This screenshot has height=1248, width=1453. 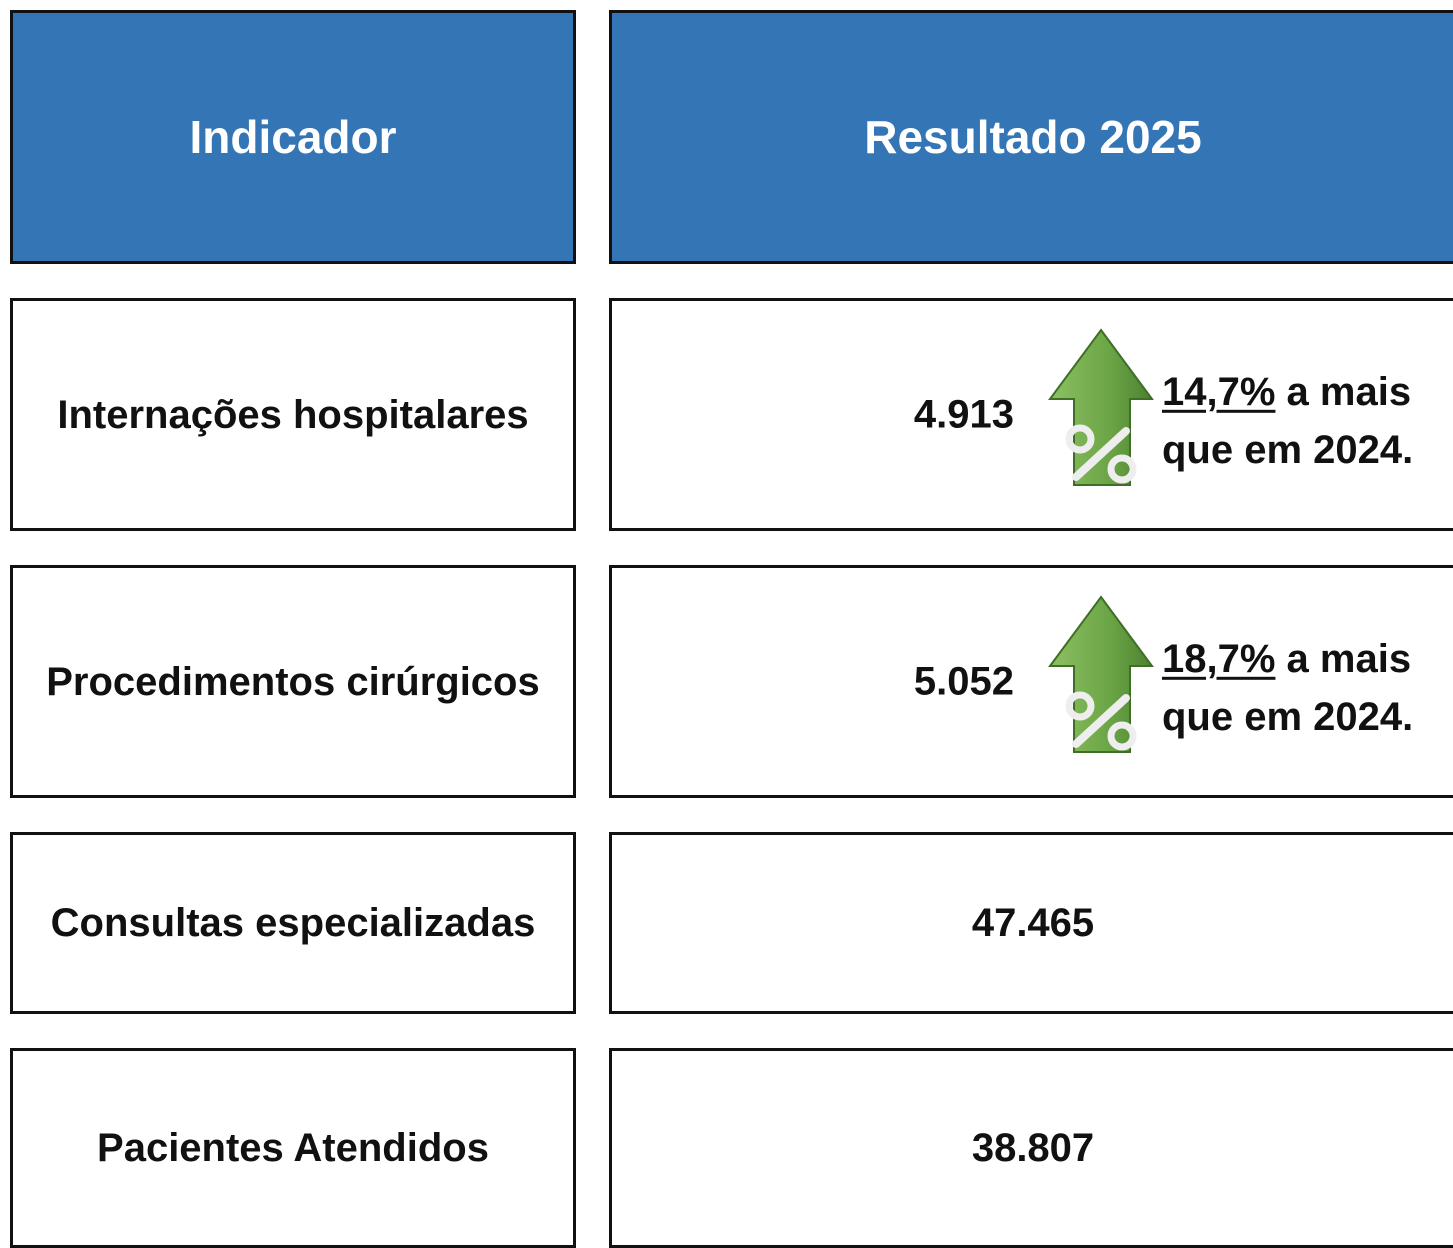 I want to click on indicator-cell: Procedimentos cirúrgicos, so click(x=293, y=681).